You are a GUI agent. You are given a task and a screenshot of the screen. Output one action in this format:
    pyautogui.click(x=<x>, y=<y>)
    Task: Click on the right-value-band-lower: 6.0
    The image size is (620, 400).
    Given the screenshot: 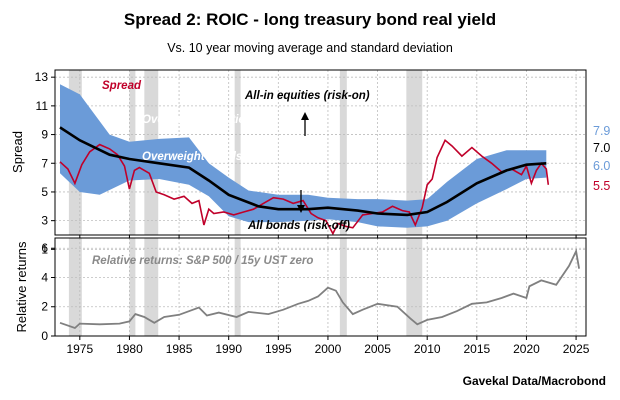 What is the action you would take?
    pyautogui.click(x=601, y=166)
    